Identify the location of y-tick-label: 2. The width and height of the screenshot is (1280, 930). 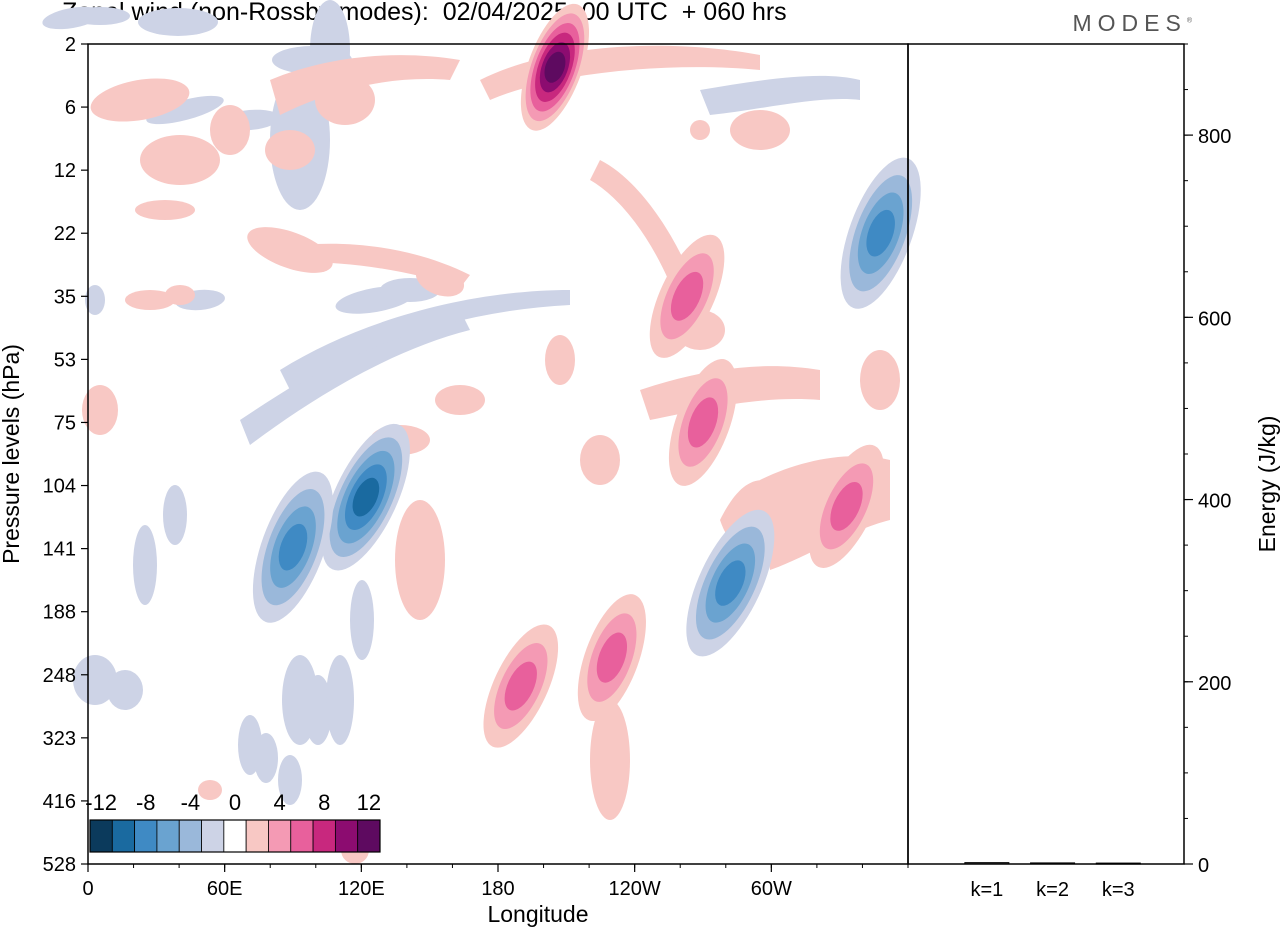
(70, 45).